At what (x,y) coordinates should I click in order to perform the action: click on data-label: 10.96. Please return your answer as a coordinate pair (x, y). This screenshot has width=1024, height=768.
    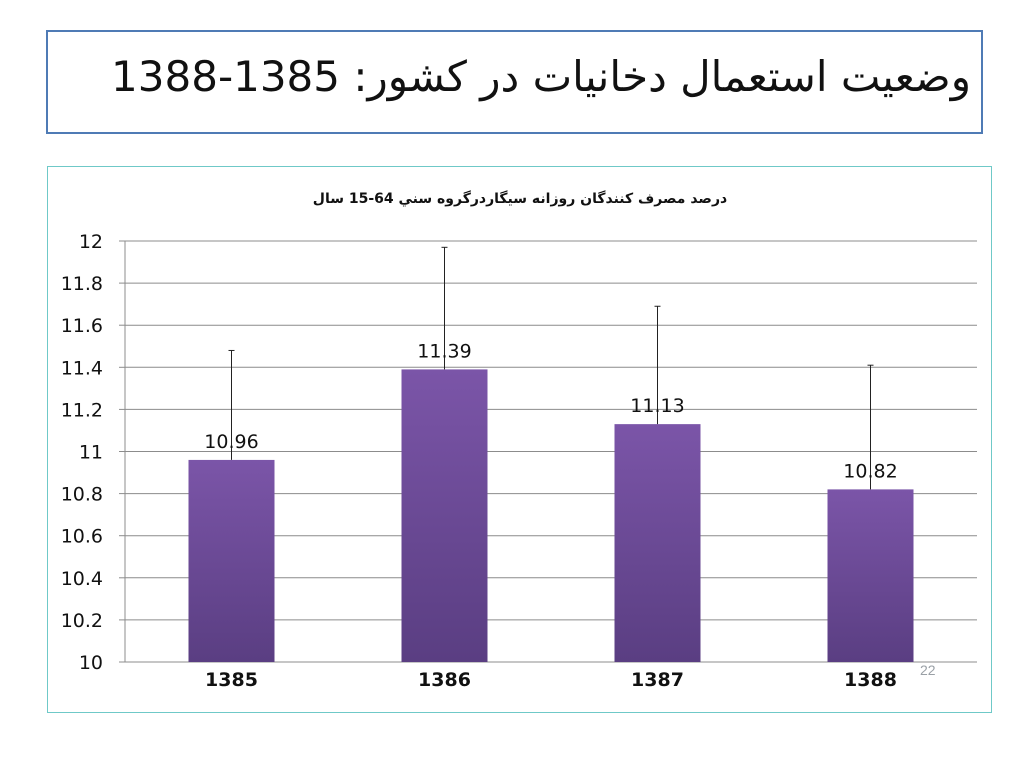
    Looking at the image, I should click on (231, 442).